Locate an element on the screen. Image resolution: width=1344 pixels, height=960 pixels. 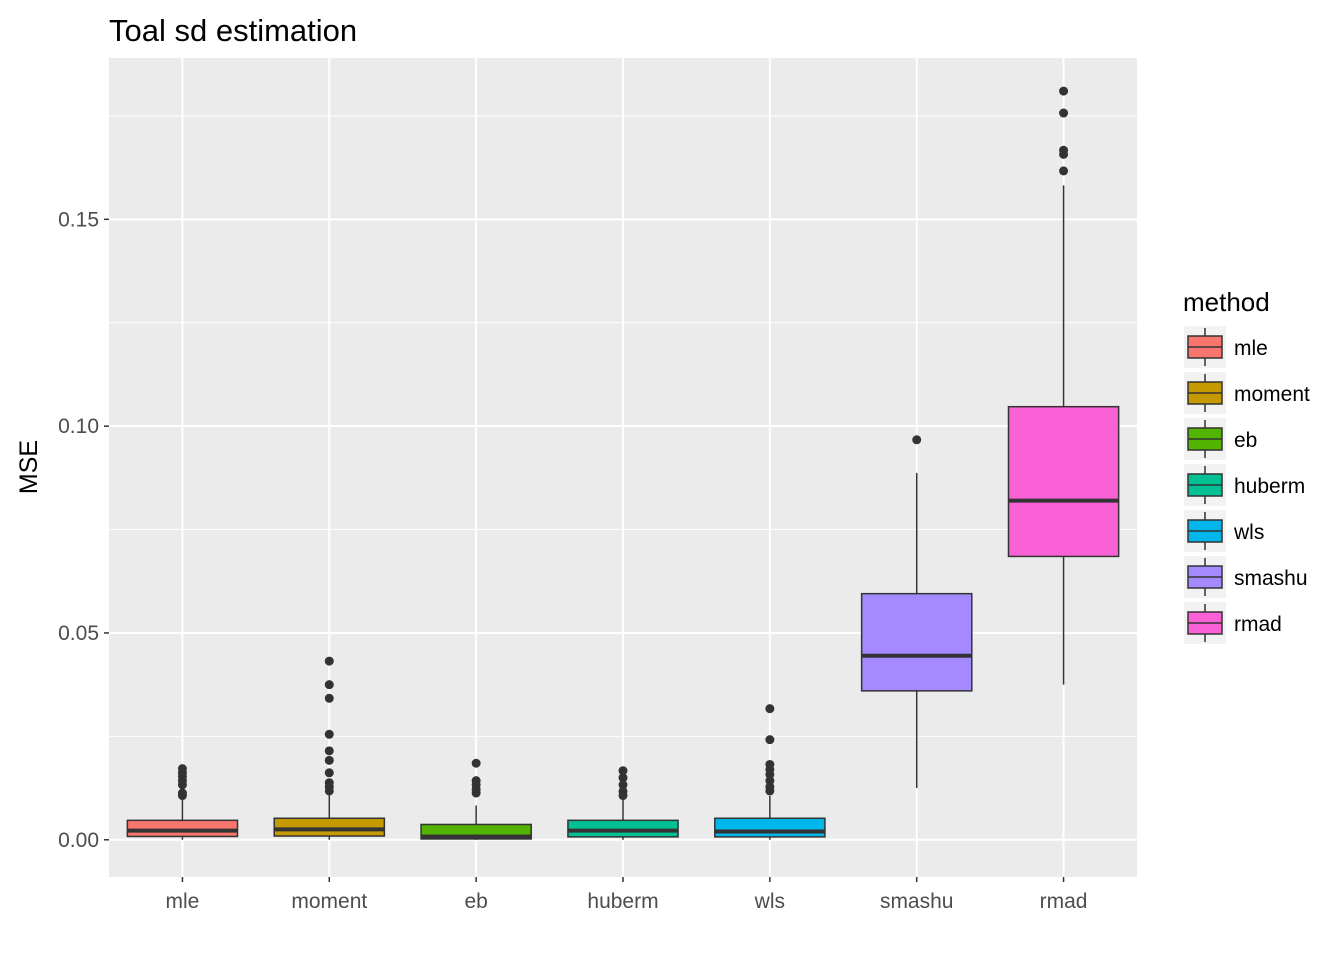
legend-item-smashu: smashu is located at coordinates (1246, 577).